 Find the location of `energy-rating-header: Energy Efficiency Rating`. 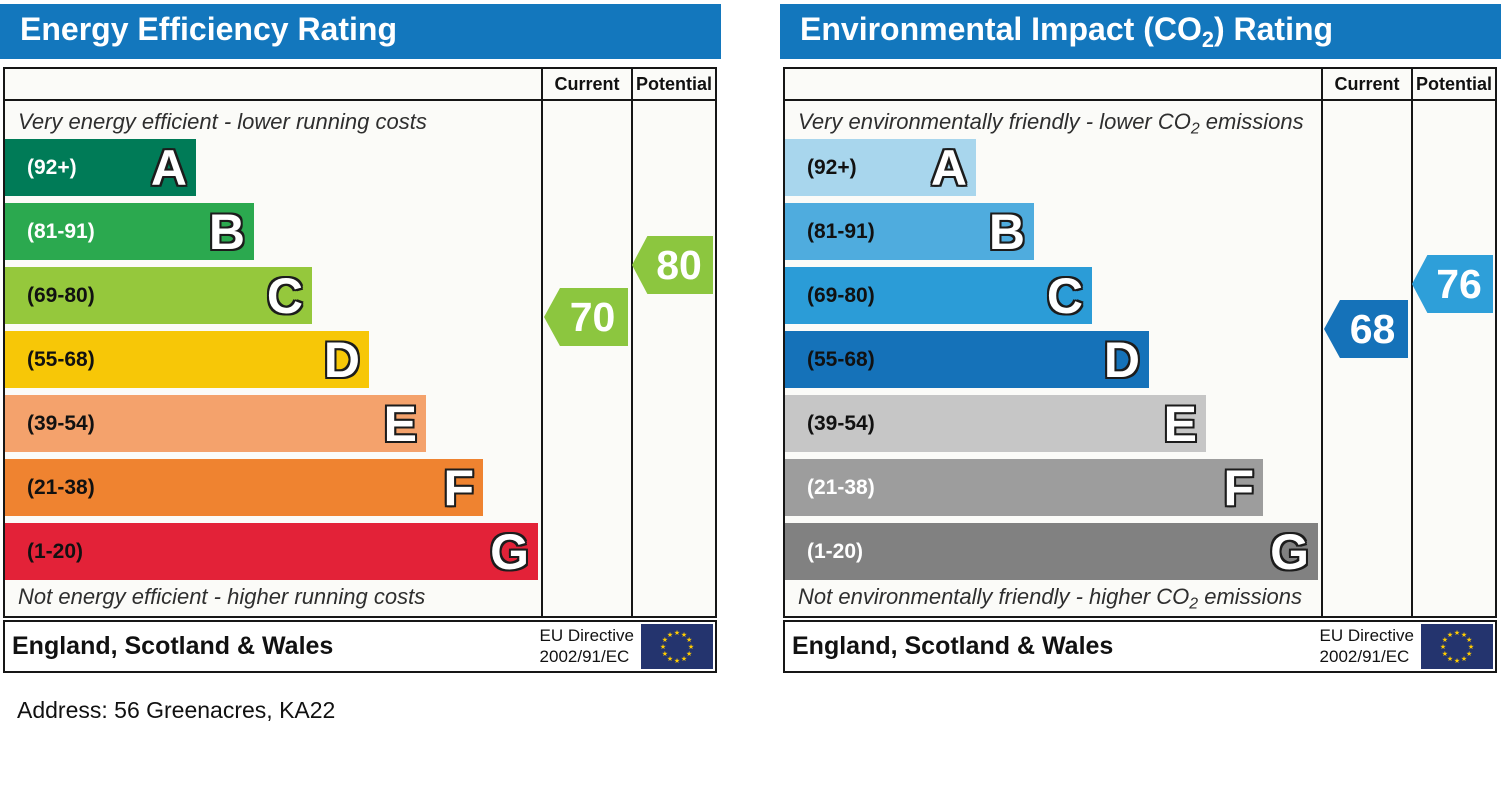

energy-rating-header: Energy Efficiency Rating is located at coordinates (360, 31).